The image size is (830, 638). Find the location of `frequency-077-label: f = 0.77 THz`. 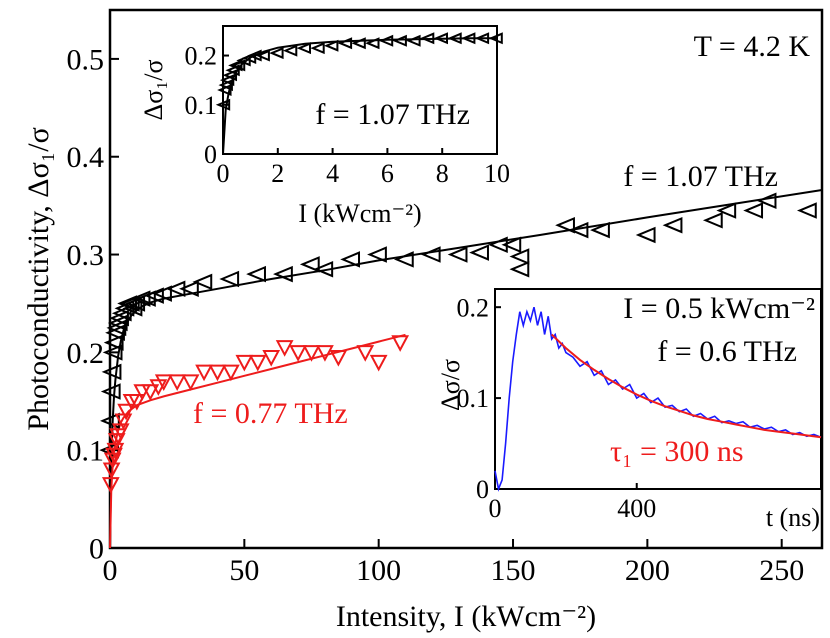

frequency-077-label: f = 0.77 THz is located at coordinates (270, 413).